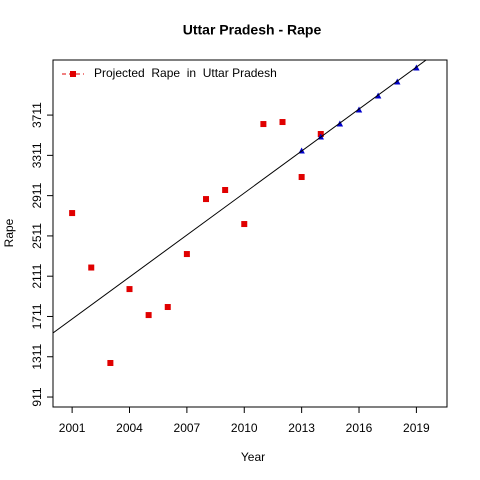 This screenshot has height=480, width=480. What do you see at coordinates (37, 275) in the screenshot?
I see `y-tick-label: 2111` at bounding box center [37, 275].